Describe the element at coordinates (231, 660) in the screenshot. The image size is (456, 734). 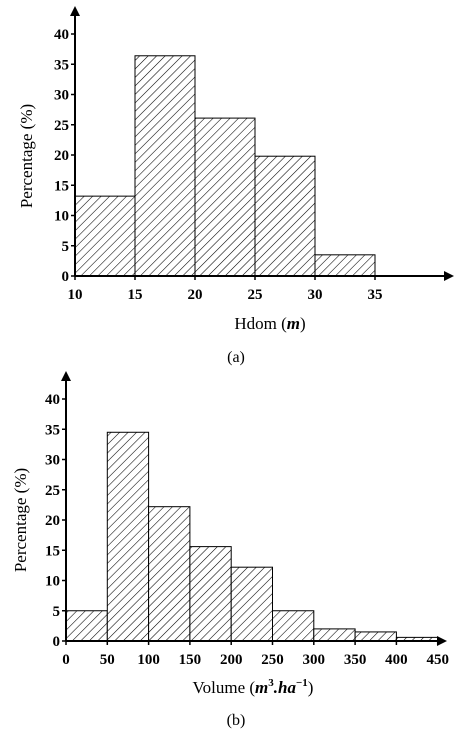
I see `x-tick-label-b: 200` at that location.